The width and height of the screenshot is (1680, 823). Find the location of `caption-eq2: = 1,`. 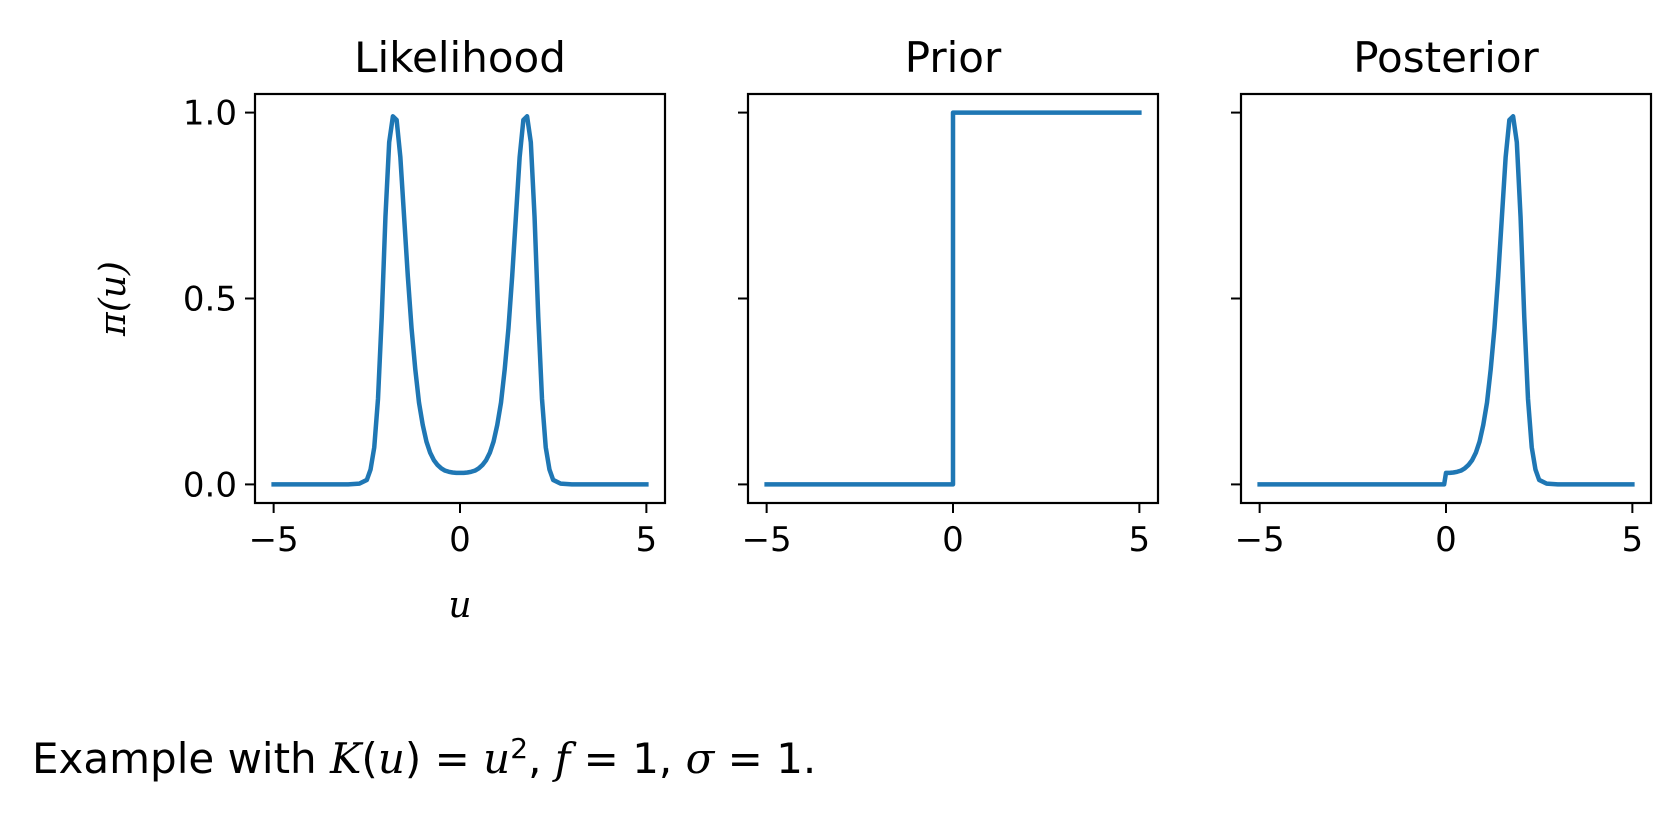

caption-eq2: = 1, is located at coordinates (628, 758).